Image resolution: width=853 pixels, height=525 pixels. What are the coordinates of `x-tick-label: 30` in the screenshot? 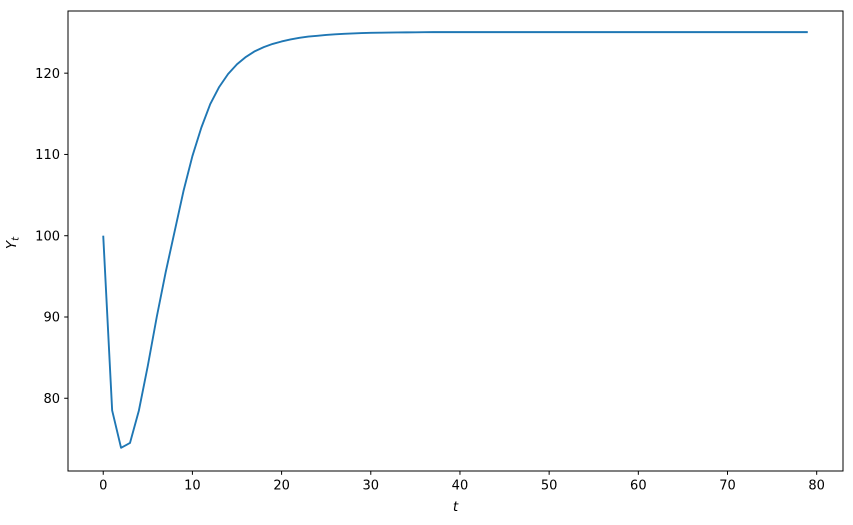 It's located at (371, 486).